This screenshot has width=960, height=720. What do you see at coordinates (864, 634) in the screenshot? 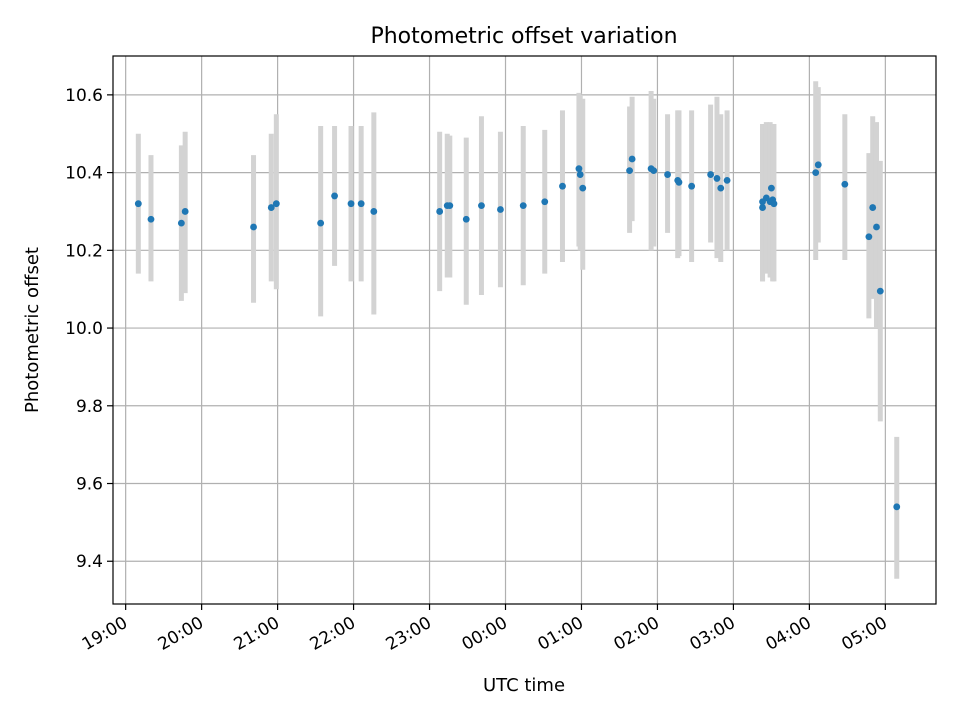
I see `x-tick-label: 05:00` at bounding box center [864, 634].